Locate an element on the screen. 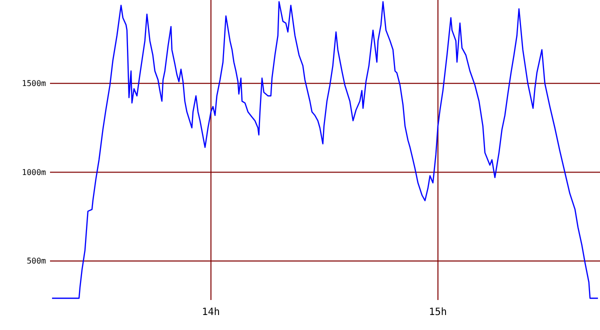 Image resolution: width=600 pixels, height=330 pixels. x-tick-label: 14h is located at coordinates (211, 312).